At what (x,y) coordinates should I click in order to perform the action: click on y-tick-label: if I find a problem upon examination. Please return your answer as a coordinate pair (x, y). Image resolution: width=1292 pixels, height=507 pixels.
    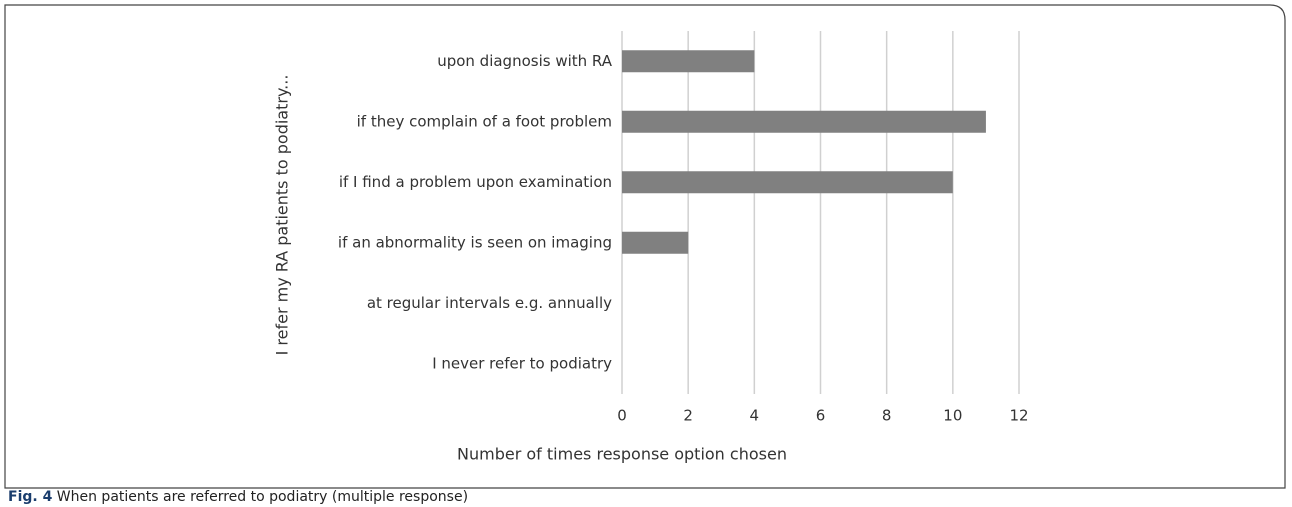
    Looking at the image, I should click on (475, 182).